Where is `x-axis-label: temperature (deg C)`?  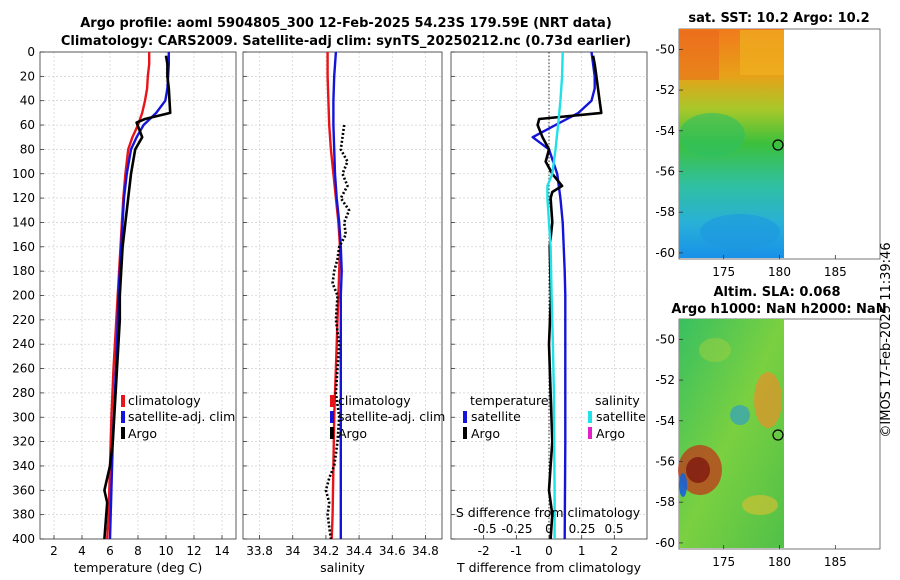
x-axis-label: temperature (deg C) is located at coordinates (138, 567).